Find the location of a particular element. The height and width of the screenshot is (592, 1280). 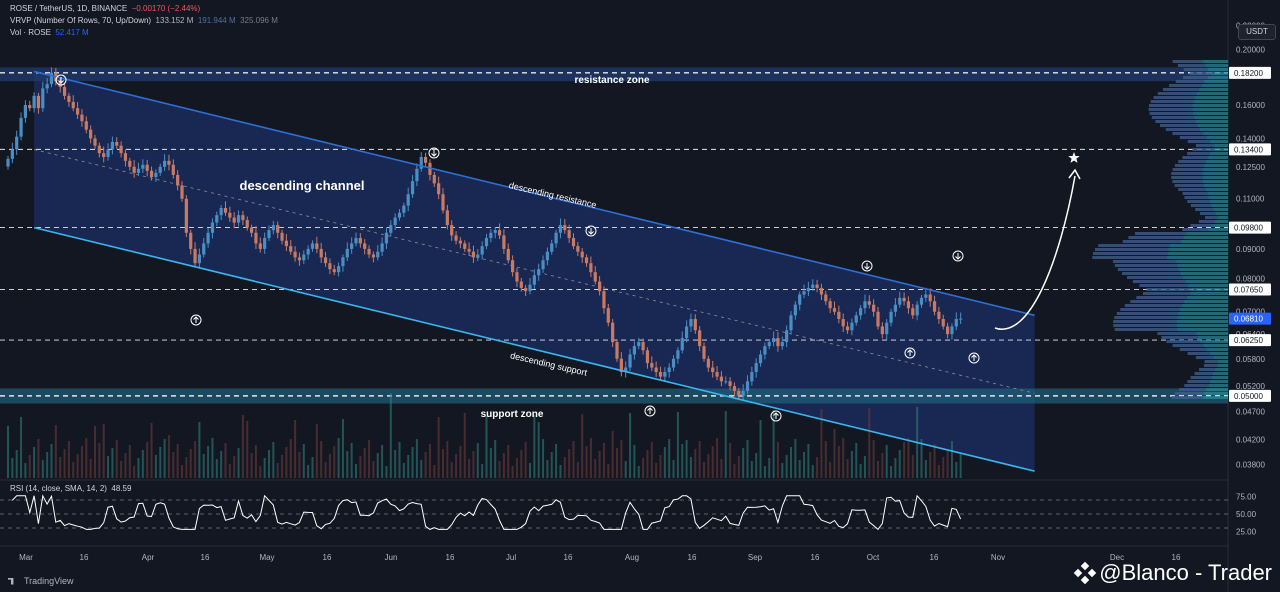

arrow-ring is located at coordinates (434, 153).